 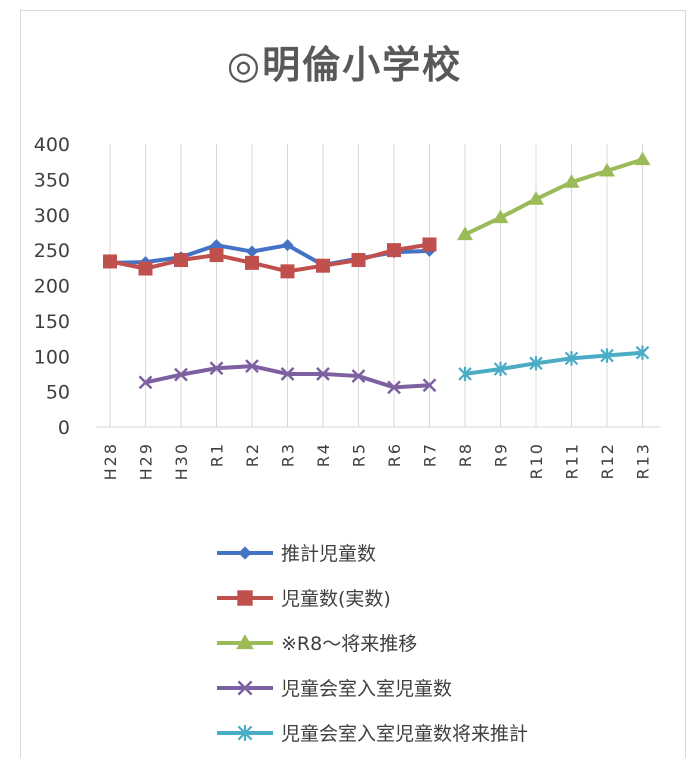 What do you see at coordinates (58, 393) in the screenshot?
I see `y-tick-label: 50` at bounding box center [58, 393].